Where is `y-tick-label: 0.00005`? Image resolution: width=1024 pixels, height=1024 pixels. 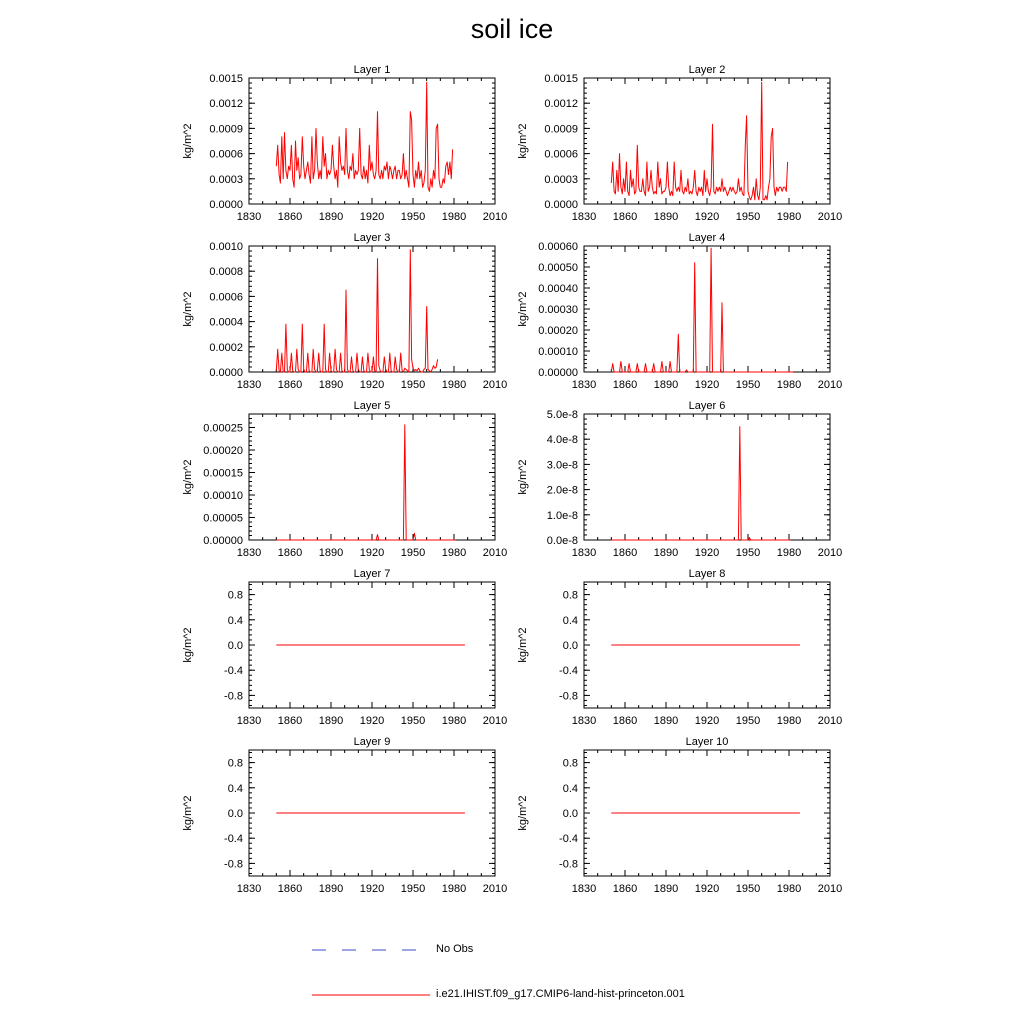 y-tick-label: 0.00005 is located at coordinates (223, 519).